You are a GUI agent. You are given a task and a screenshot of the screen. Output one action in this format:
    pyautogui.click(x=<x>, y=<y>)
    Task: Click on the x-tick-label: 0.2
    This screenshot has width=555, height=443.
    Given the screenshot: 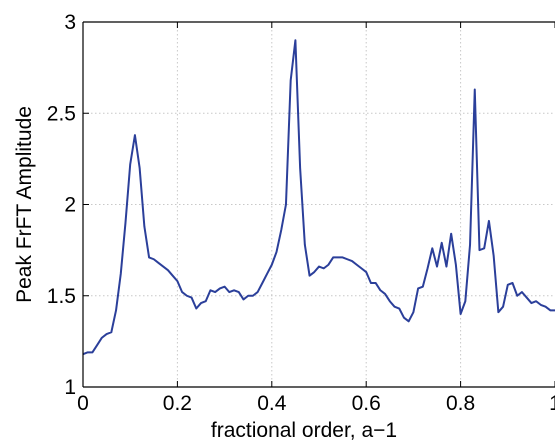 What is the action you would take?
    pyautogui.click(x=177, y=403)
    